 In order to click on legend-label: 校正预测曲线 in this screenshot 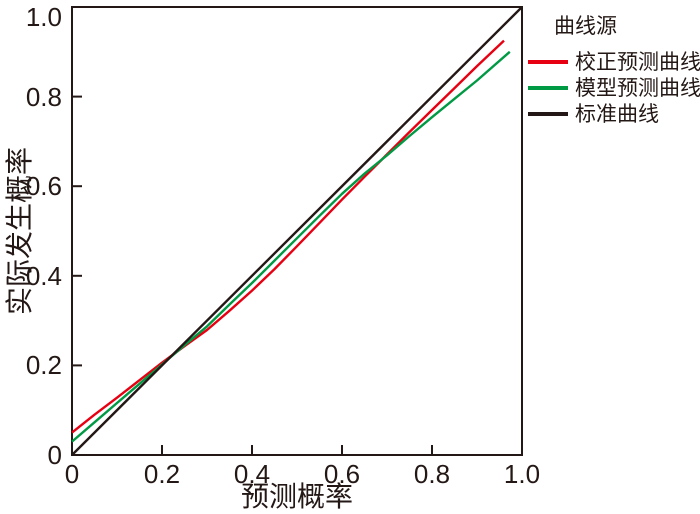, I will do `click(637, 62)`.